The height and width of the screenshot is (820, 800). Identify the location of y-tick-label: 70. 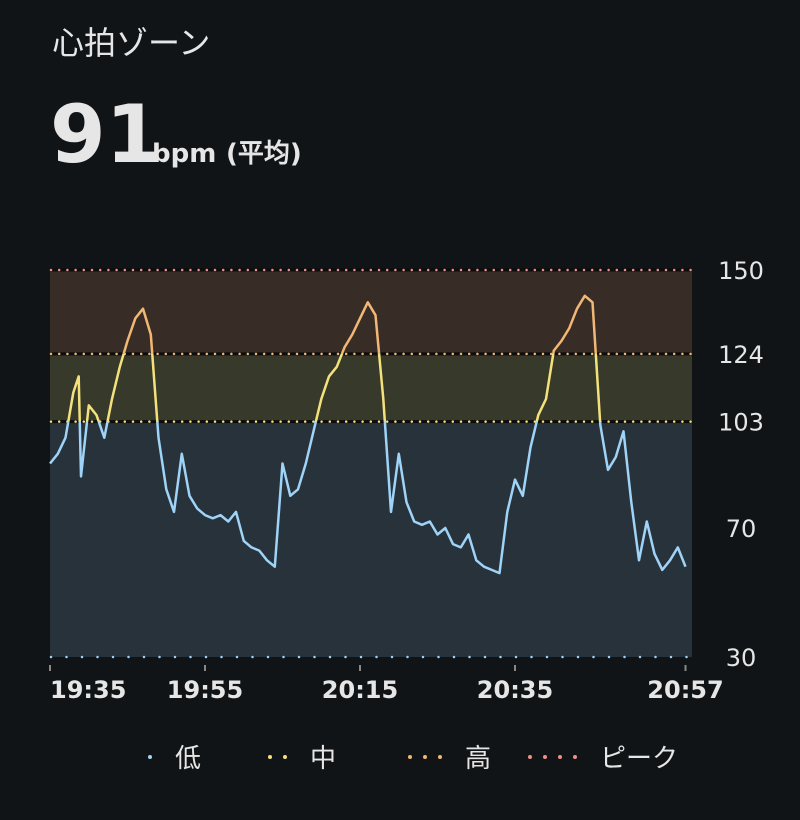
(741, 529).